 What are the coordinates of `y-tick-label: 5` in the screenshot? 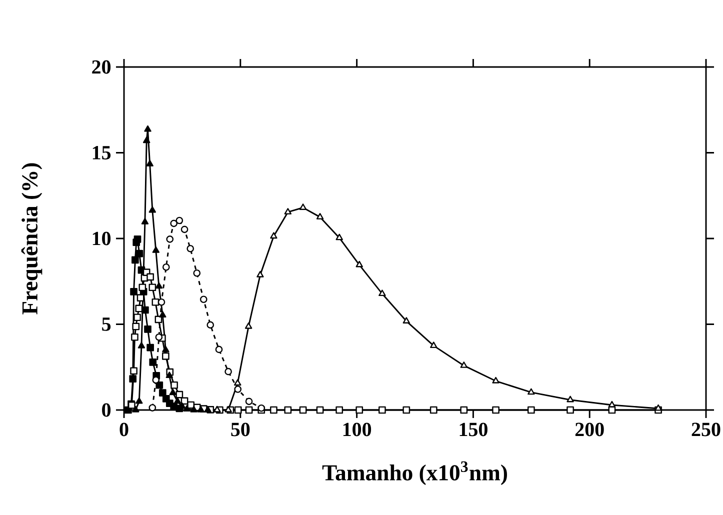 It's located at (106, 324).